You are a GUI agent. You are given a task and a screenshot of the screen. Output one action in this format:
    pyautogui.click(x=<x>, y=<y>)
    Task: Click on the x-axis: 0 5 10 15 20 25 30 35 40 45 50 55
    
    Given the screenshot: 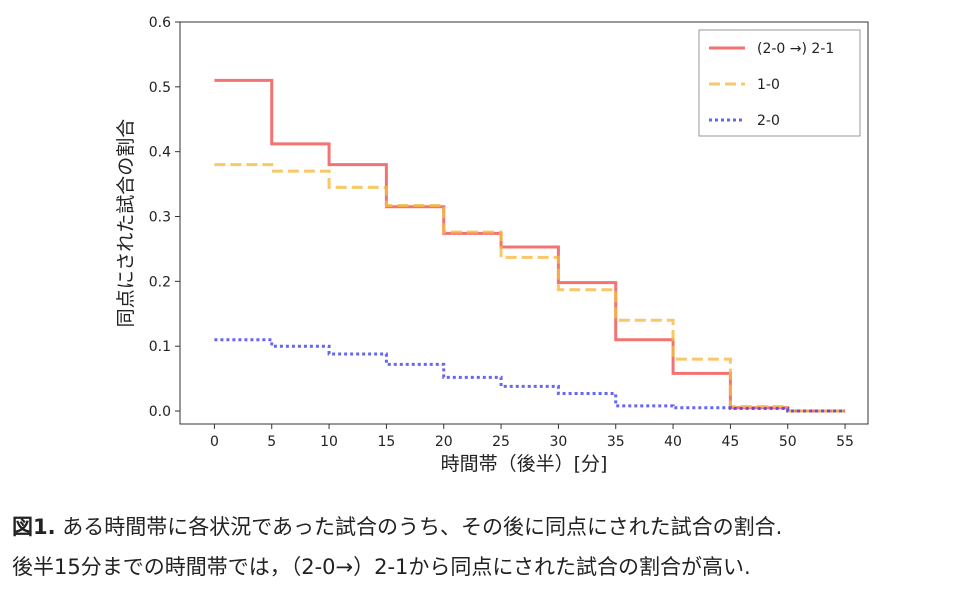 What is the action you would take?
    pyautogui.click(x=532, y=437)
    